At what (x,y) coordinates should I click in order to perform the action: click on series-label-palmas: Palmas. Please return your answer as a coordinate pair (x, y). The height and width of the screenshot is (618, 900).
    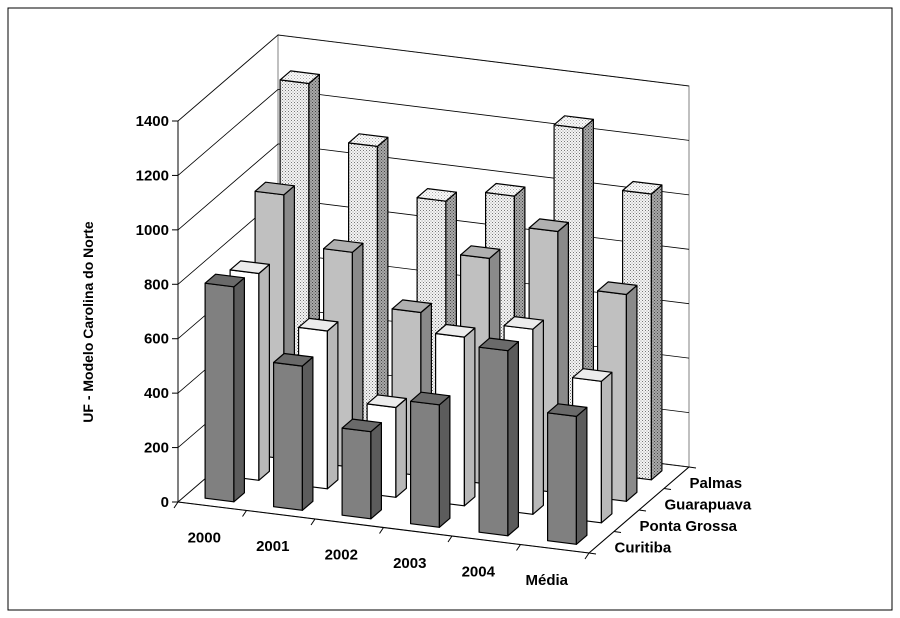
    Looking at the image, I should click on (716, 483).